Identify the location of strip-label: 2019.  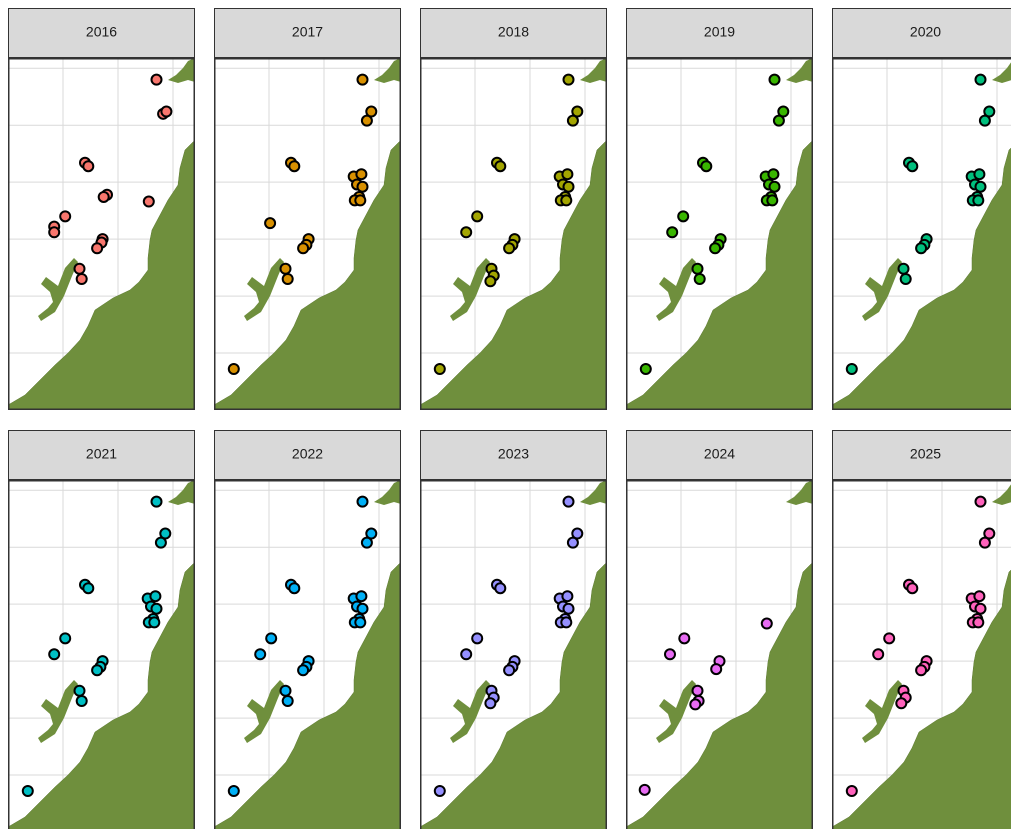
(719, 32).